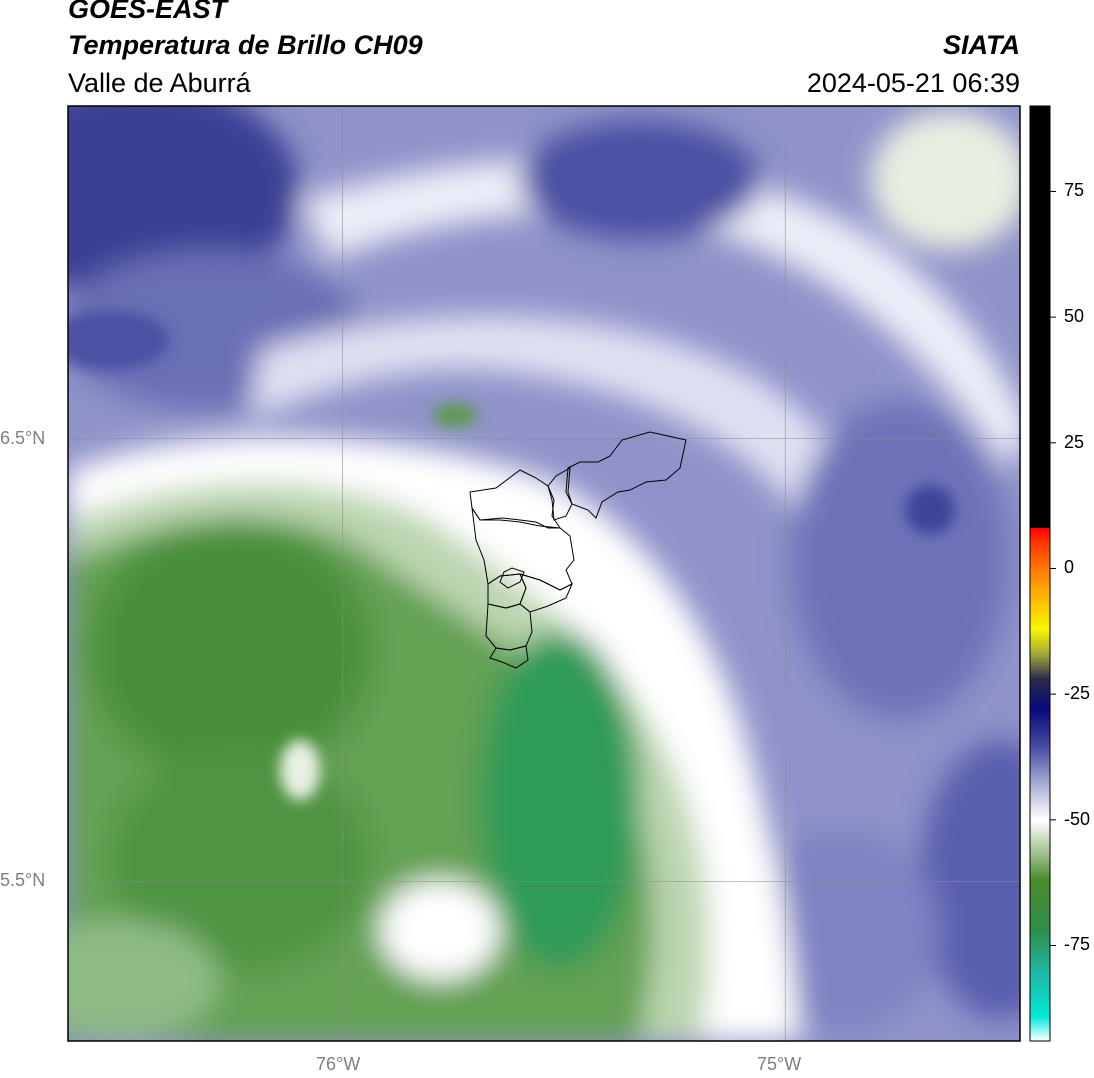 The width and height of the screenshot is (1094, 1078). I want to click on colorbar-tick-label: 50, so click(1074, 316).